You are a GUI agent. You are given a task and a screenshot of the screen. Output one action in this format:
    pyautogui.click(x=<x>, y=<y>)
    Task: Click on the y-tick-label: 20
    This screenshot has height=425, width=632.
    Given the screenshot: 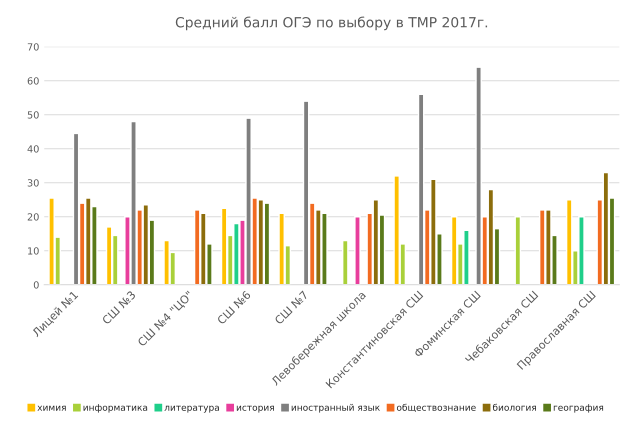 What is the action you would take?
    pyautogui.click(x=33, y=217)
    